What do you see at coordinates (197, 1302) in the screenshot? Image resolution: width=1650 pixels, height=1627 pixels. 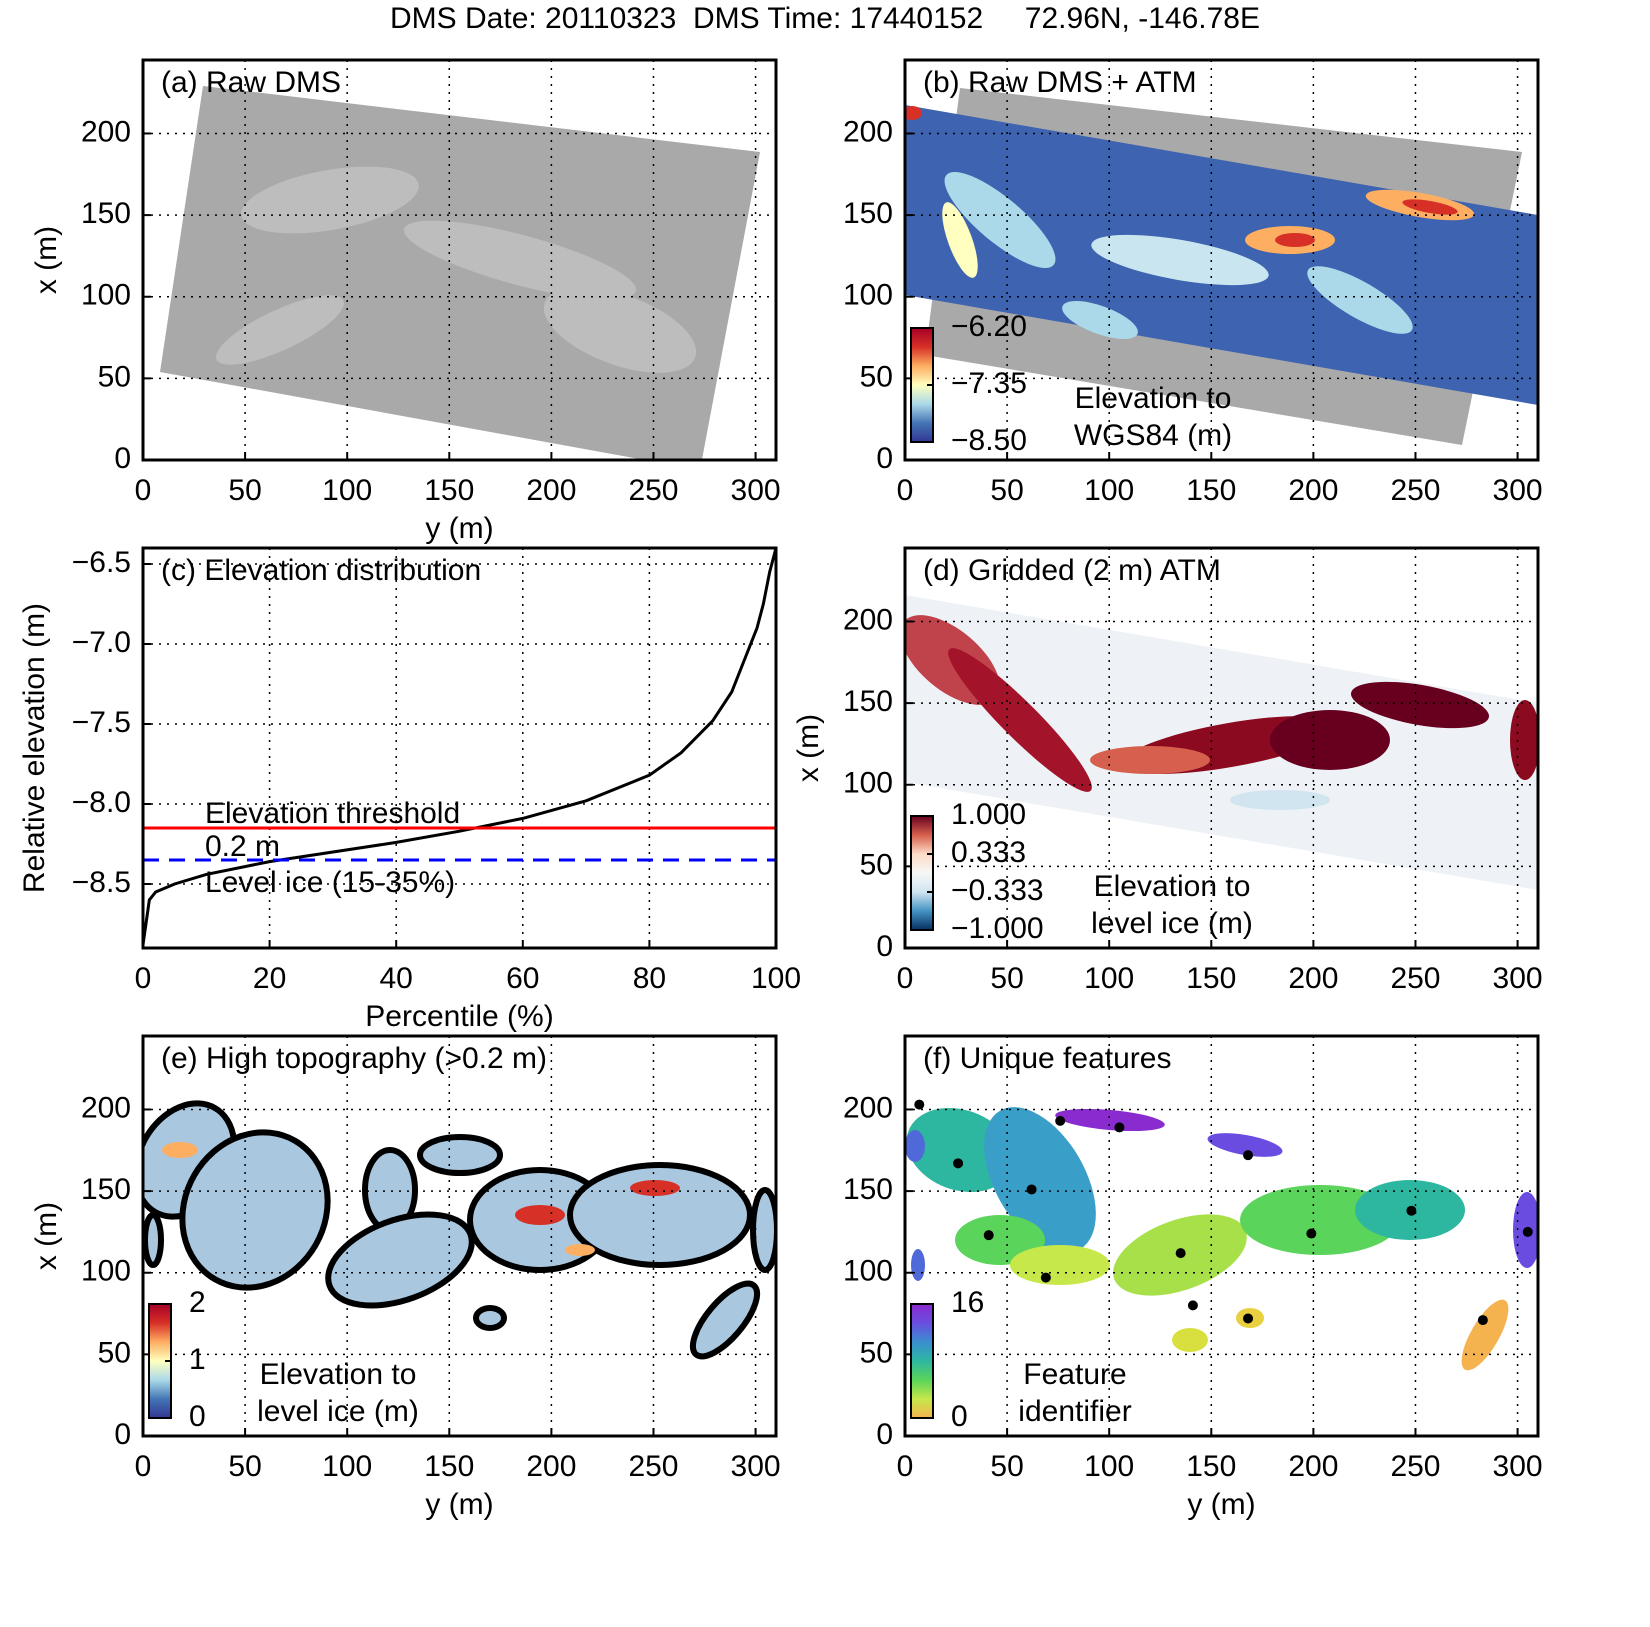 I see `colorbar-tick-label: 2` at bounding box center [197, 1302].